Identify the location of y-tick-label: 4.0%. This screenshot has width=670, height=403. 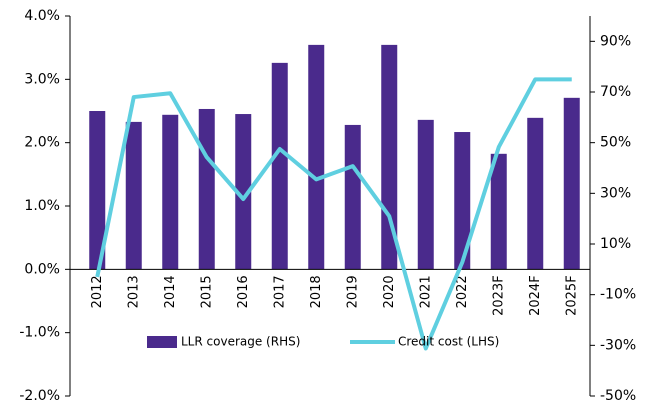
(42, 16).